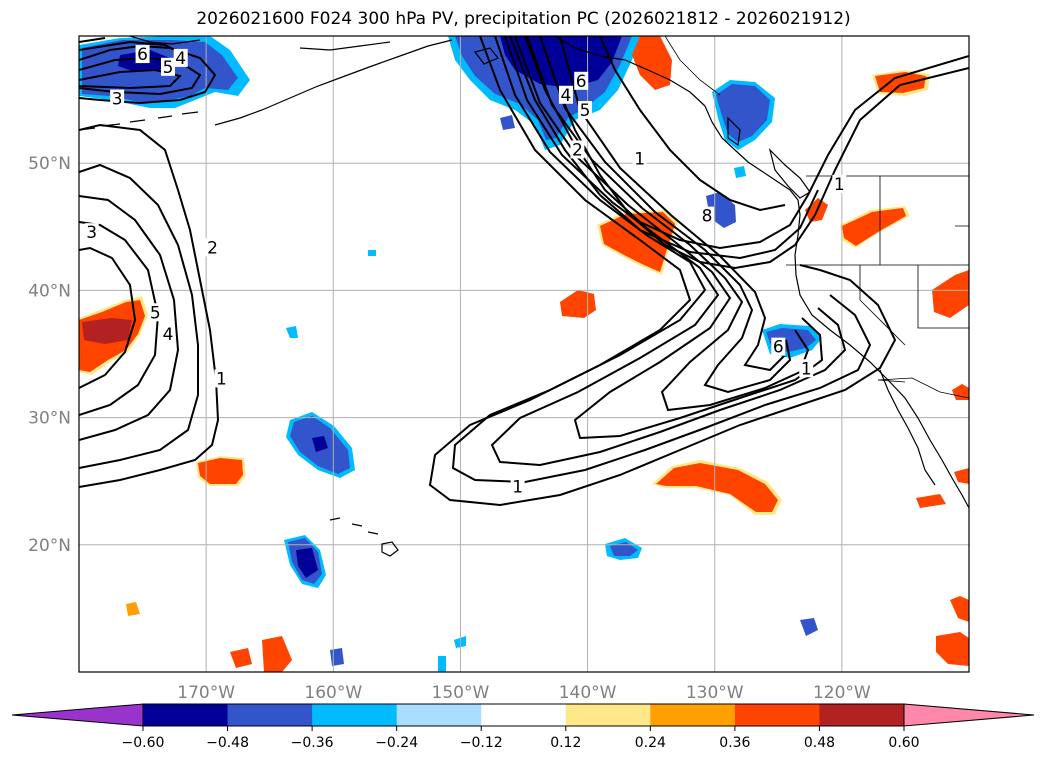 This screenshot has width=1047, height=765. What do you see at coordinates (903, 743) in the screenshot?
I see `colorbar-tick-label: 0.60` at bounding box center [903, 743].